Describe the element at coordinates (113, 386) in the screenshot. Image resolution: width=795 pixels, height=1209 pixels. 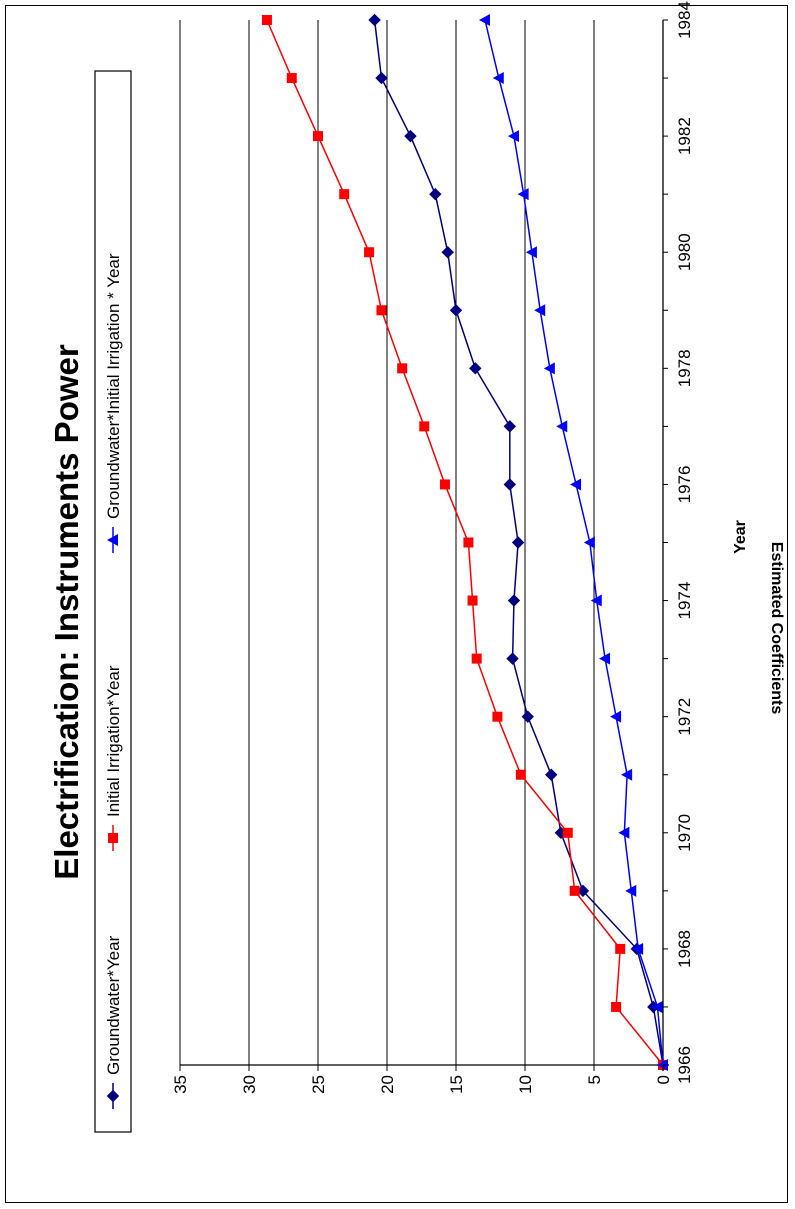
I see `legend-label: Groundwater*Initial Irrigation * Year` at that location.